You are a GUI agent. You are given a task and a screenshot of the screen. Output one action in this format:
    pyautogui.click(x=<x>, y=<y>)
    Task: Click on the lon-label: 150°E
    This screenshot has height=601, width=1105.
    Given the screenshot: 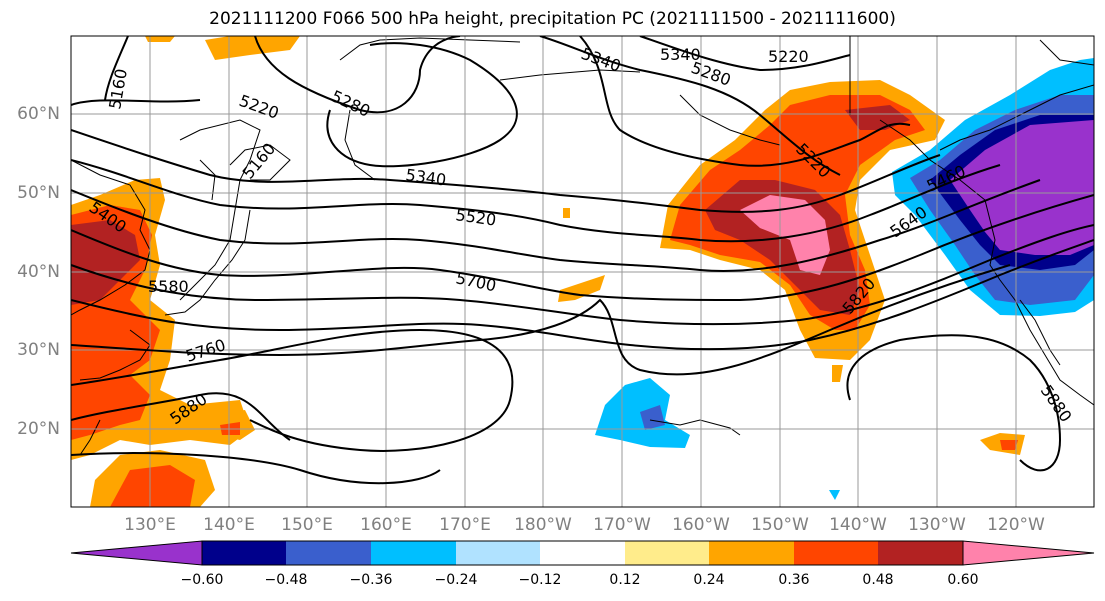 What is the action you would take?
    pyautogui.click(x=307, y=525)
    